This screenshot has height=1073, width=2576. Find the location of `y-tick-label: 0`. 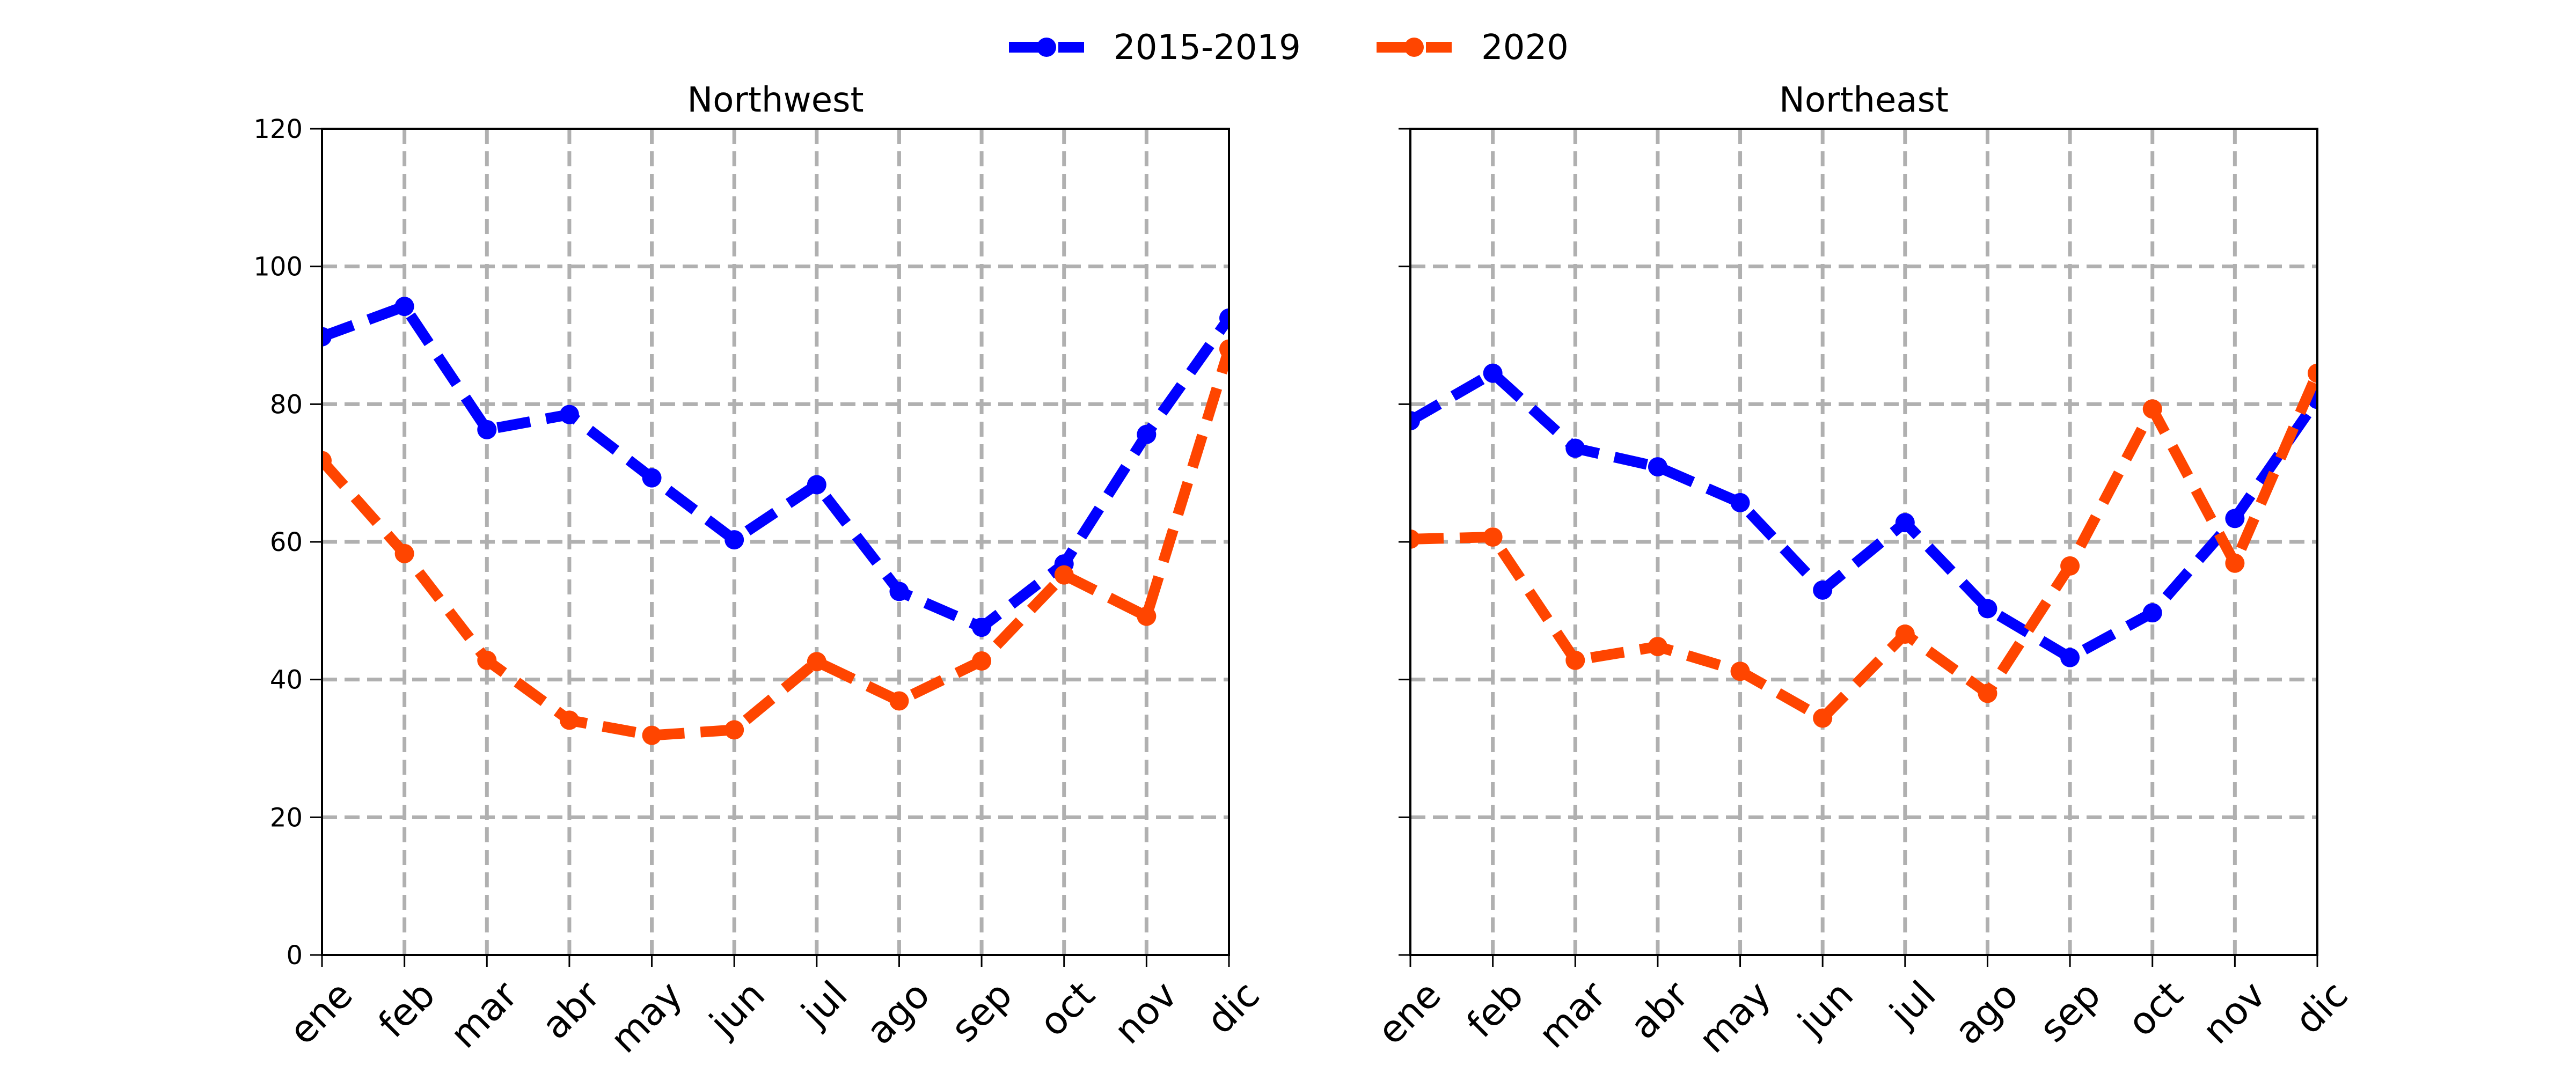

y-tick-label: 0 is located at coordinates (294, 955).